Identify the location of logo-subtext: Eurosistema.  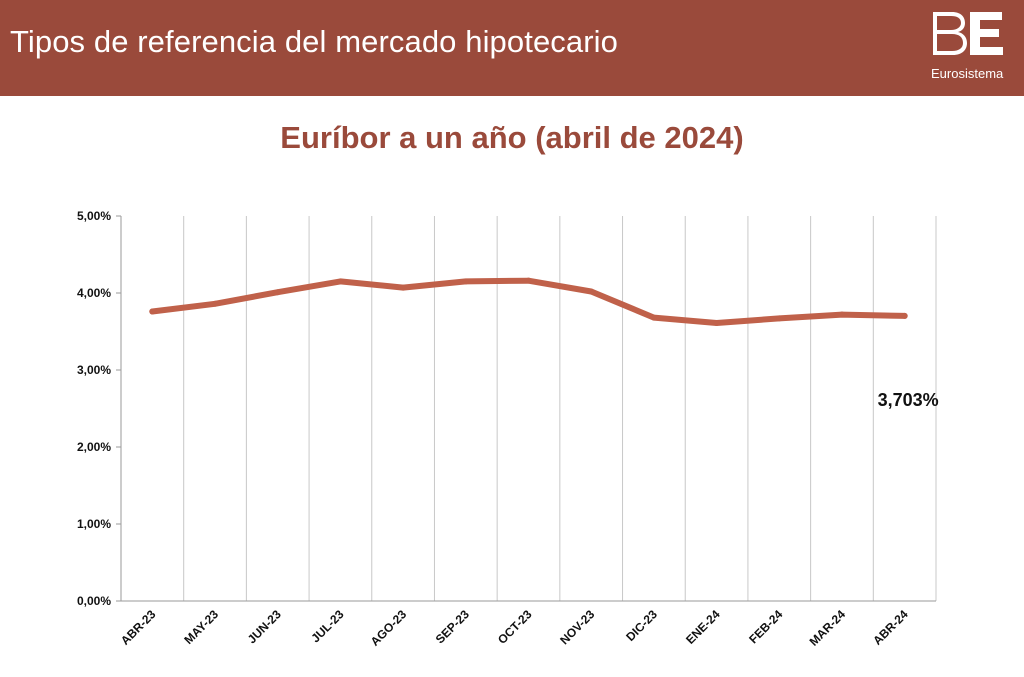
(967, 73).